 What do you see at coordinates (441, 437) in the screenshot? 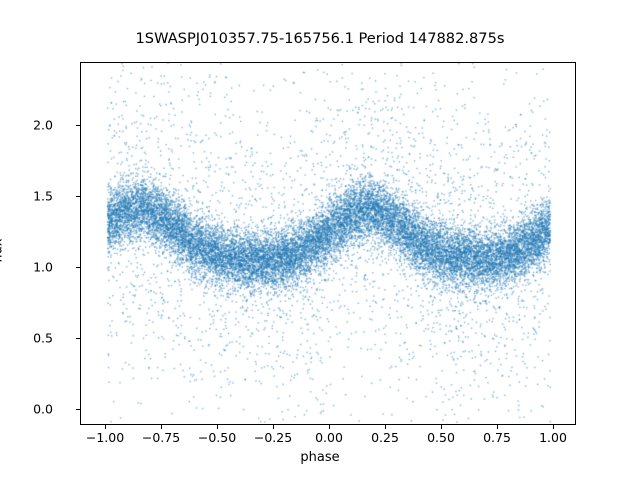
I see `xtick-label-6: 0.50` at bounding box center [441, 437].